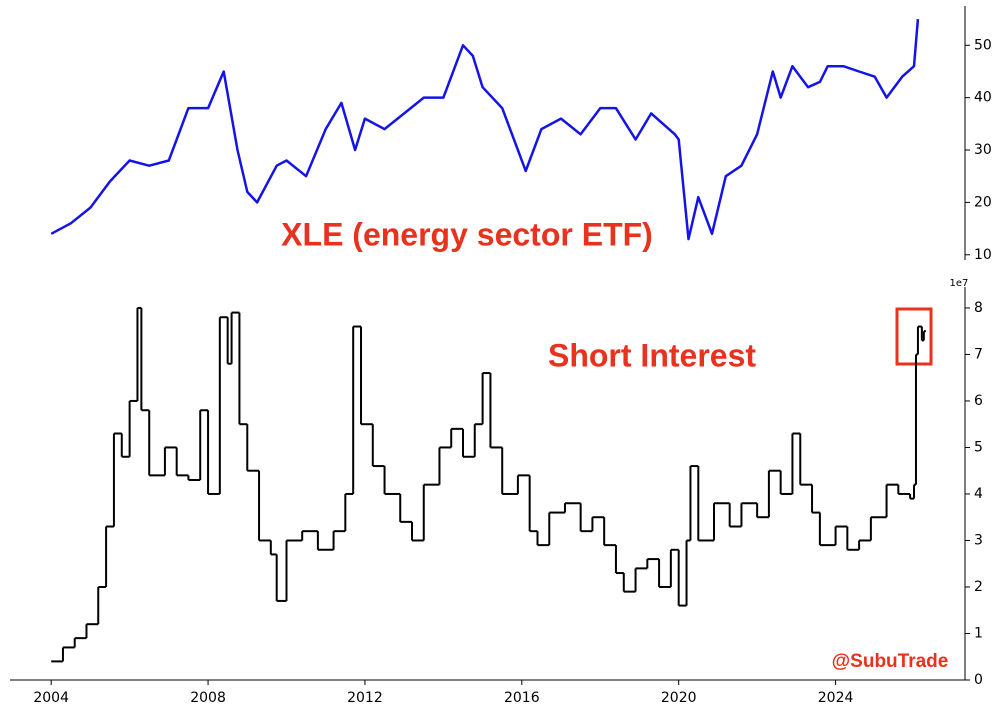 The width and height of the screenshot is (1000, 710). What do you see at coordinates (51, 698) in the screenshot?
I see `x-tick-label: 2004` at bounding box center [51, 698].